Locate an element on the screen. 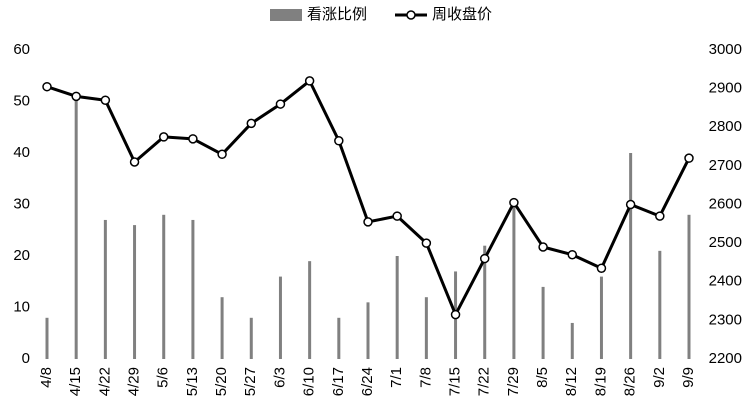  x-tick-label: 7/15 is located at coordinates (455, 381).